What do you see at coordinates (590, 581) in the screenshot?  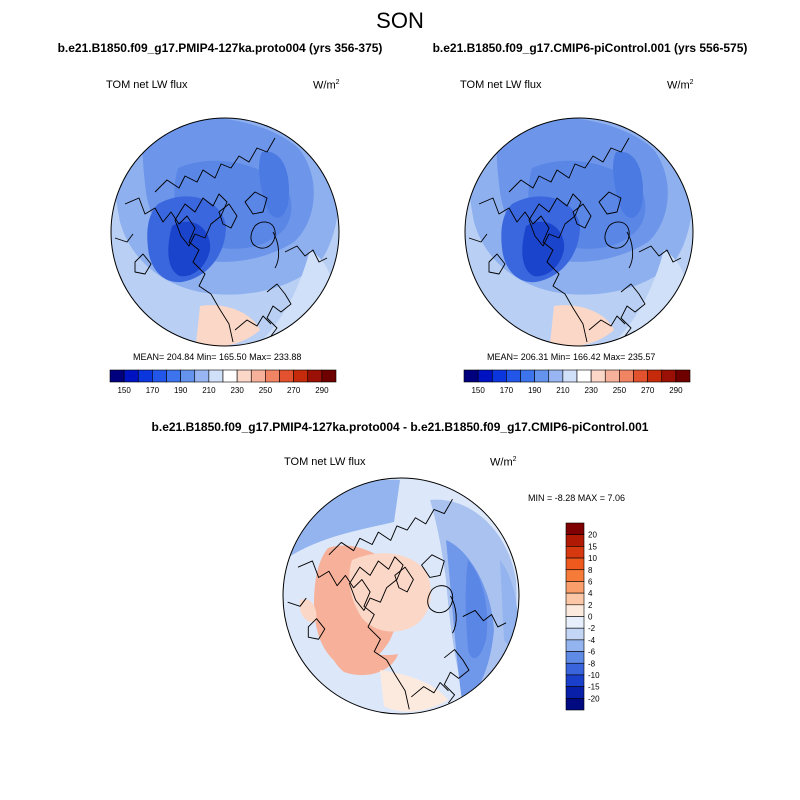 I see `colorbar-tick-label: 6` at bounding box center [590, 581].